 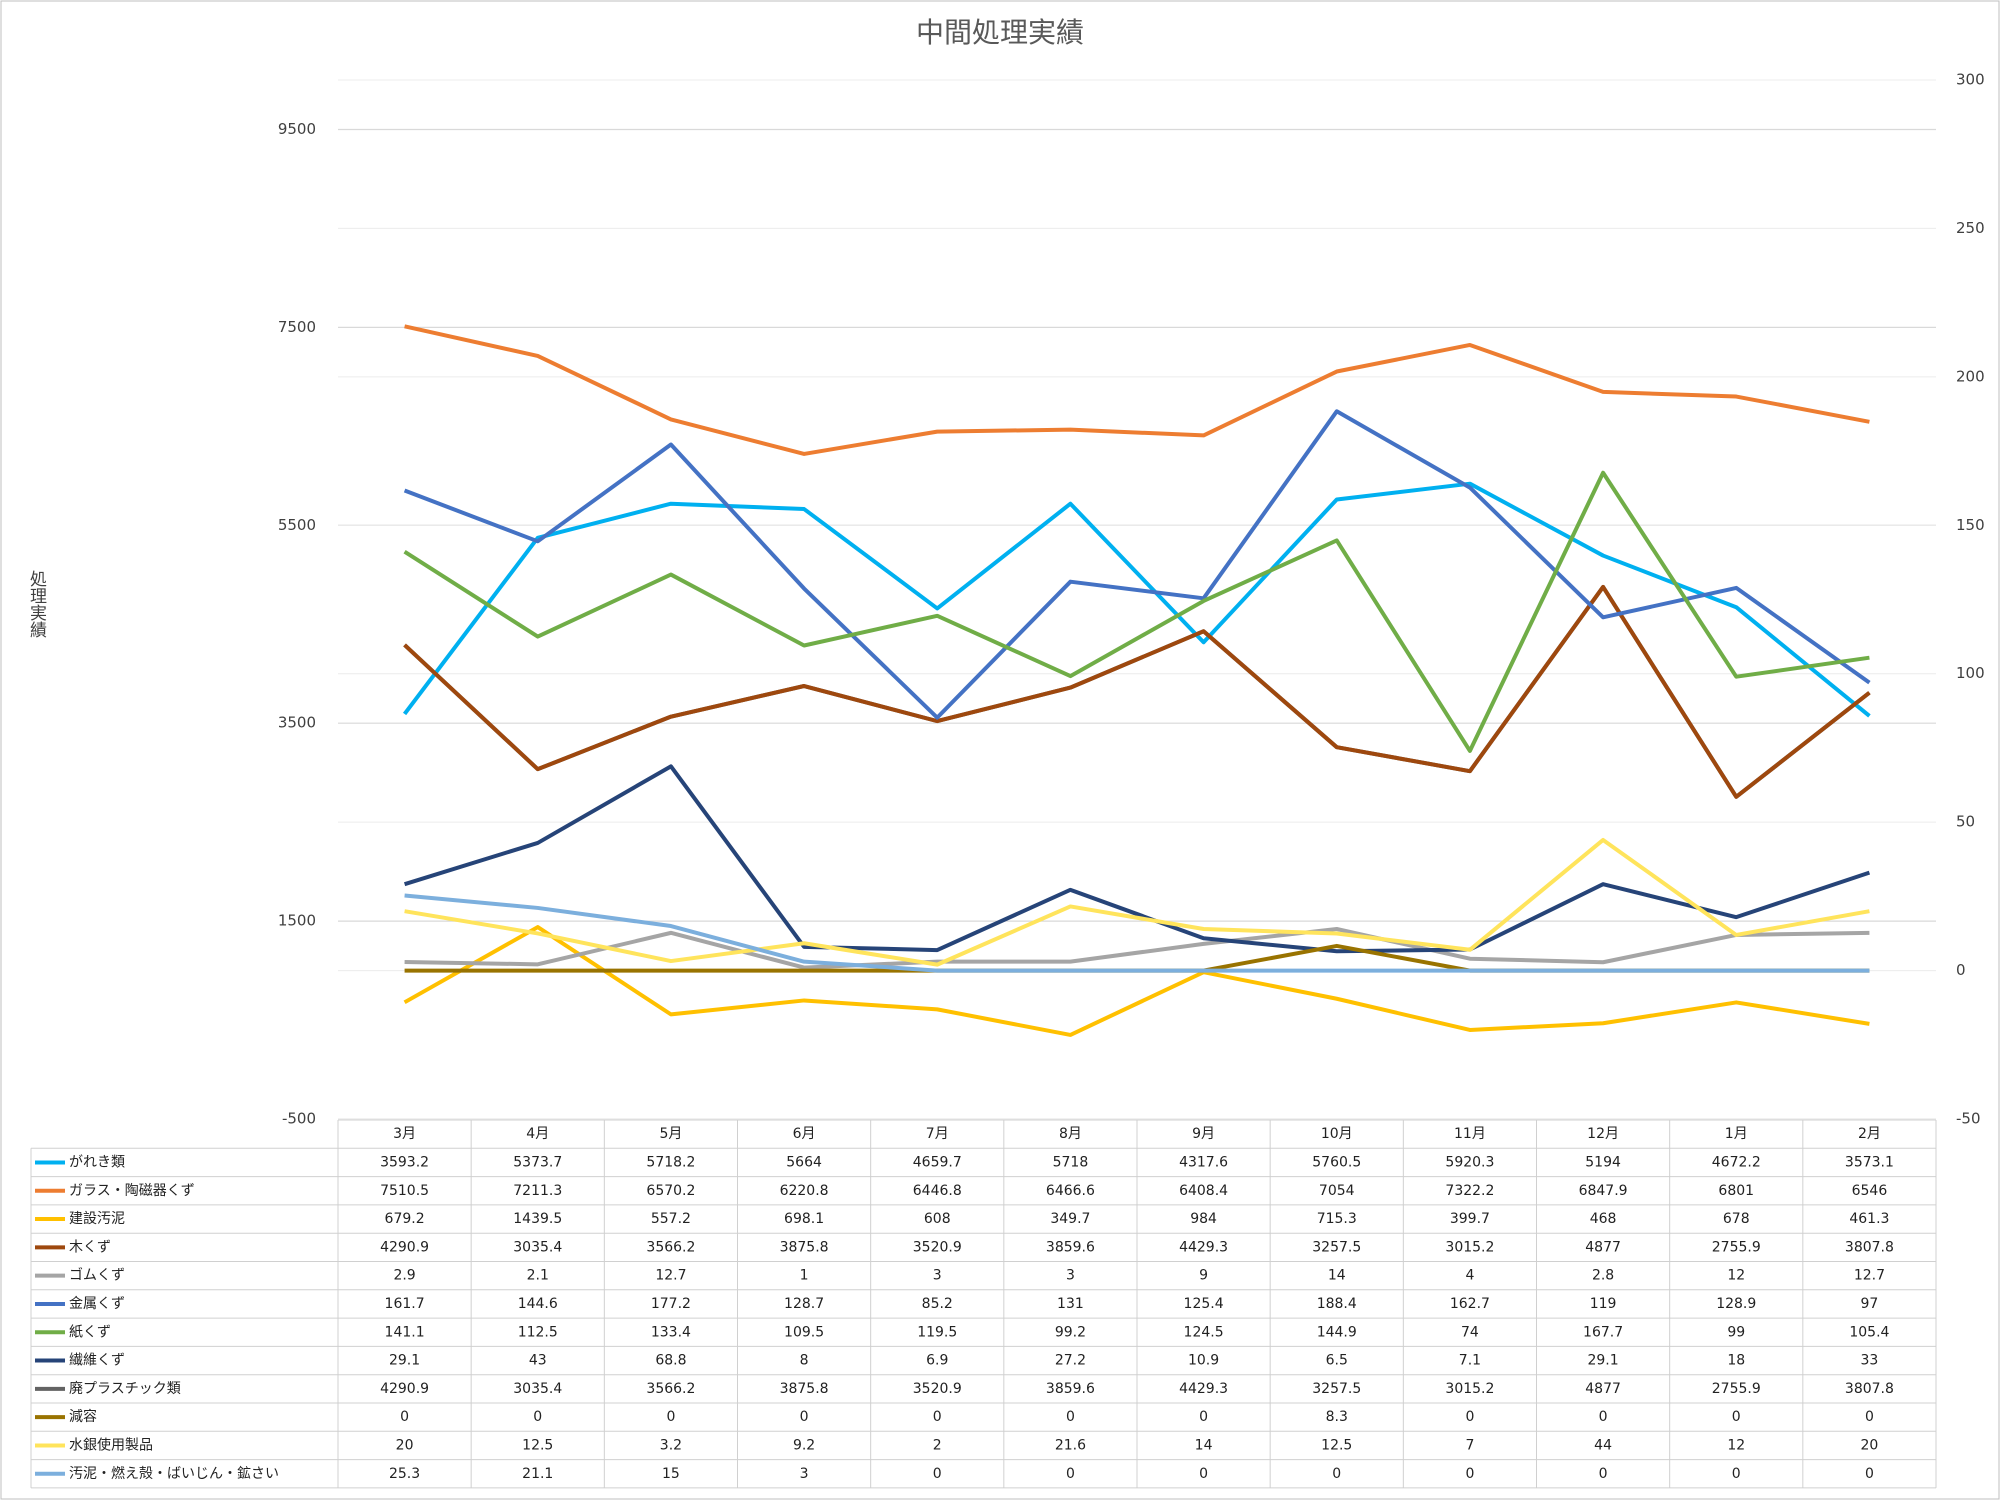 What do you see at coordinates (937, 1445) in the screenshot?
I see `table-value: 2` at bounding box center [937, 1445].